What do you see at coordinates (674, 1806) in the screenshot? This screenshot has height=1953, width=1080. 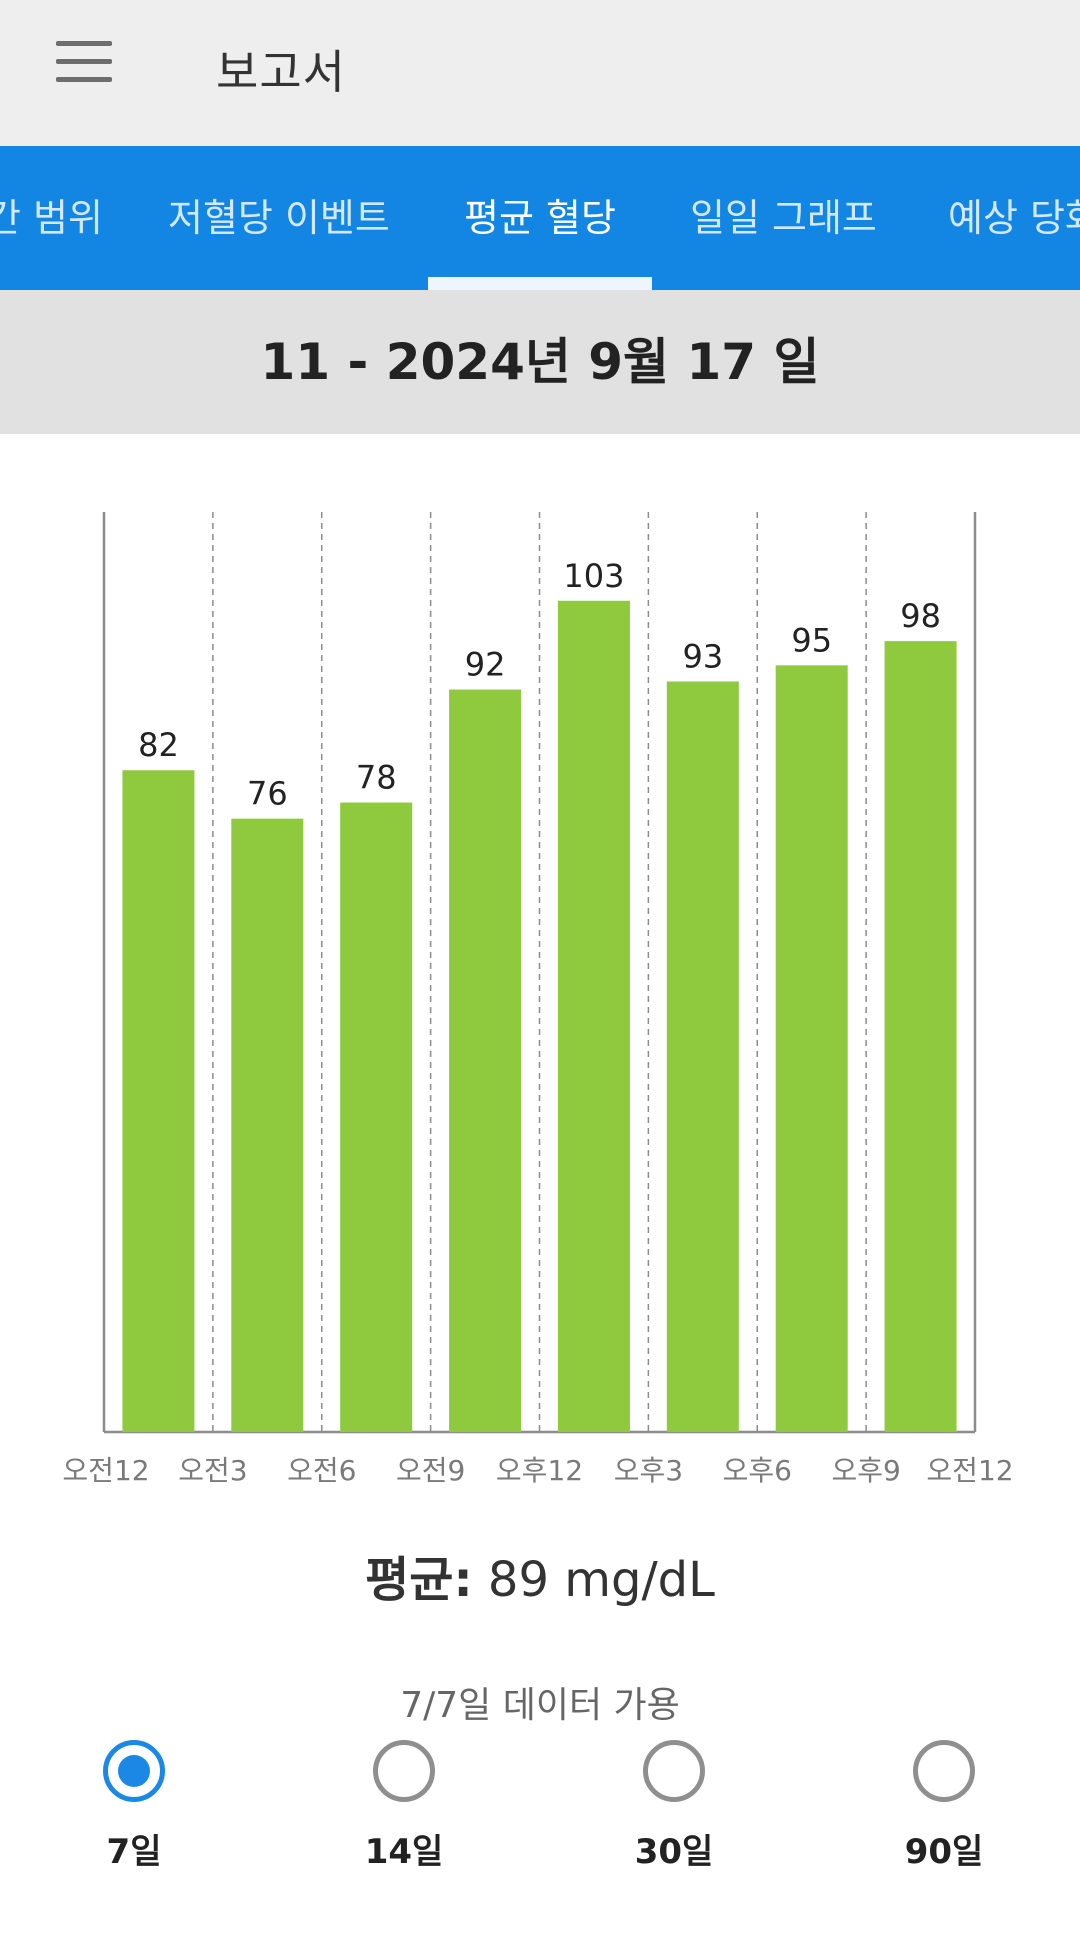 I see `range-option-30-days: 30일` at bounding box center [674, 1806].